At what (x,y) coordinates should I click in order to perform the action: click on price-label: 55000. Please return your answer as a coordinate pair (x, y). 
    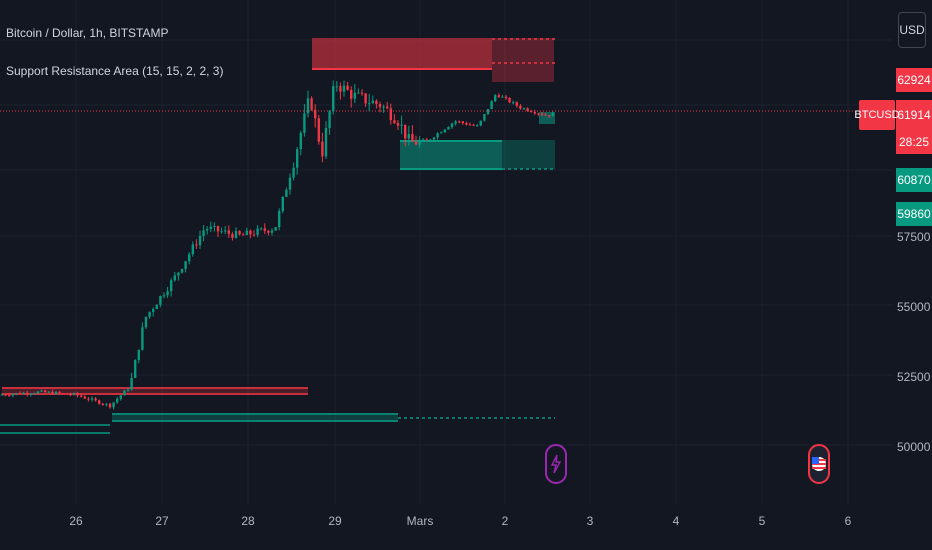
    Looking at the image, I should click on (914, 307).